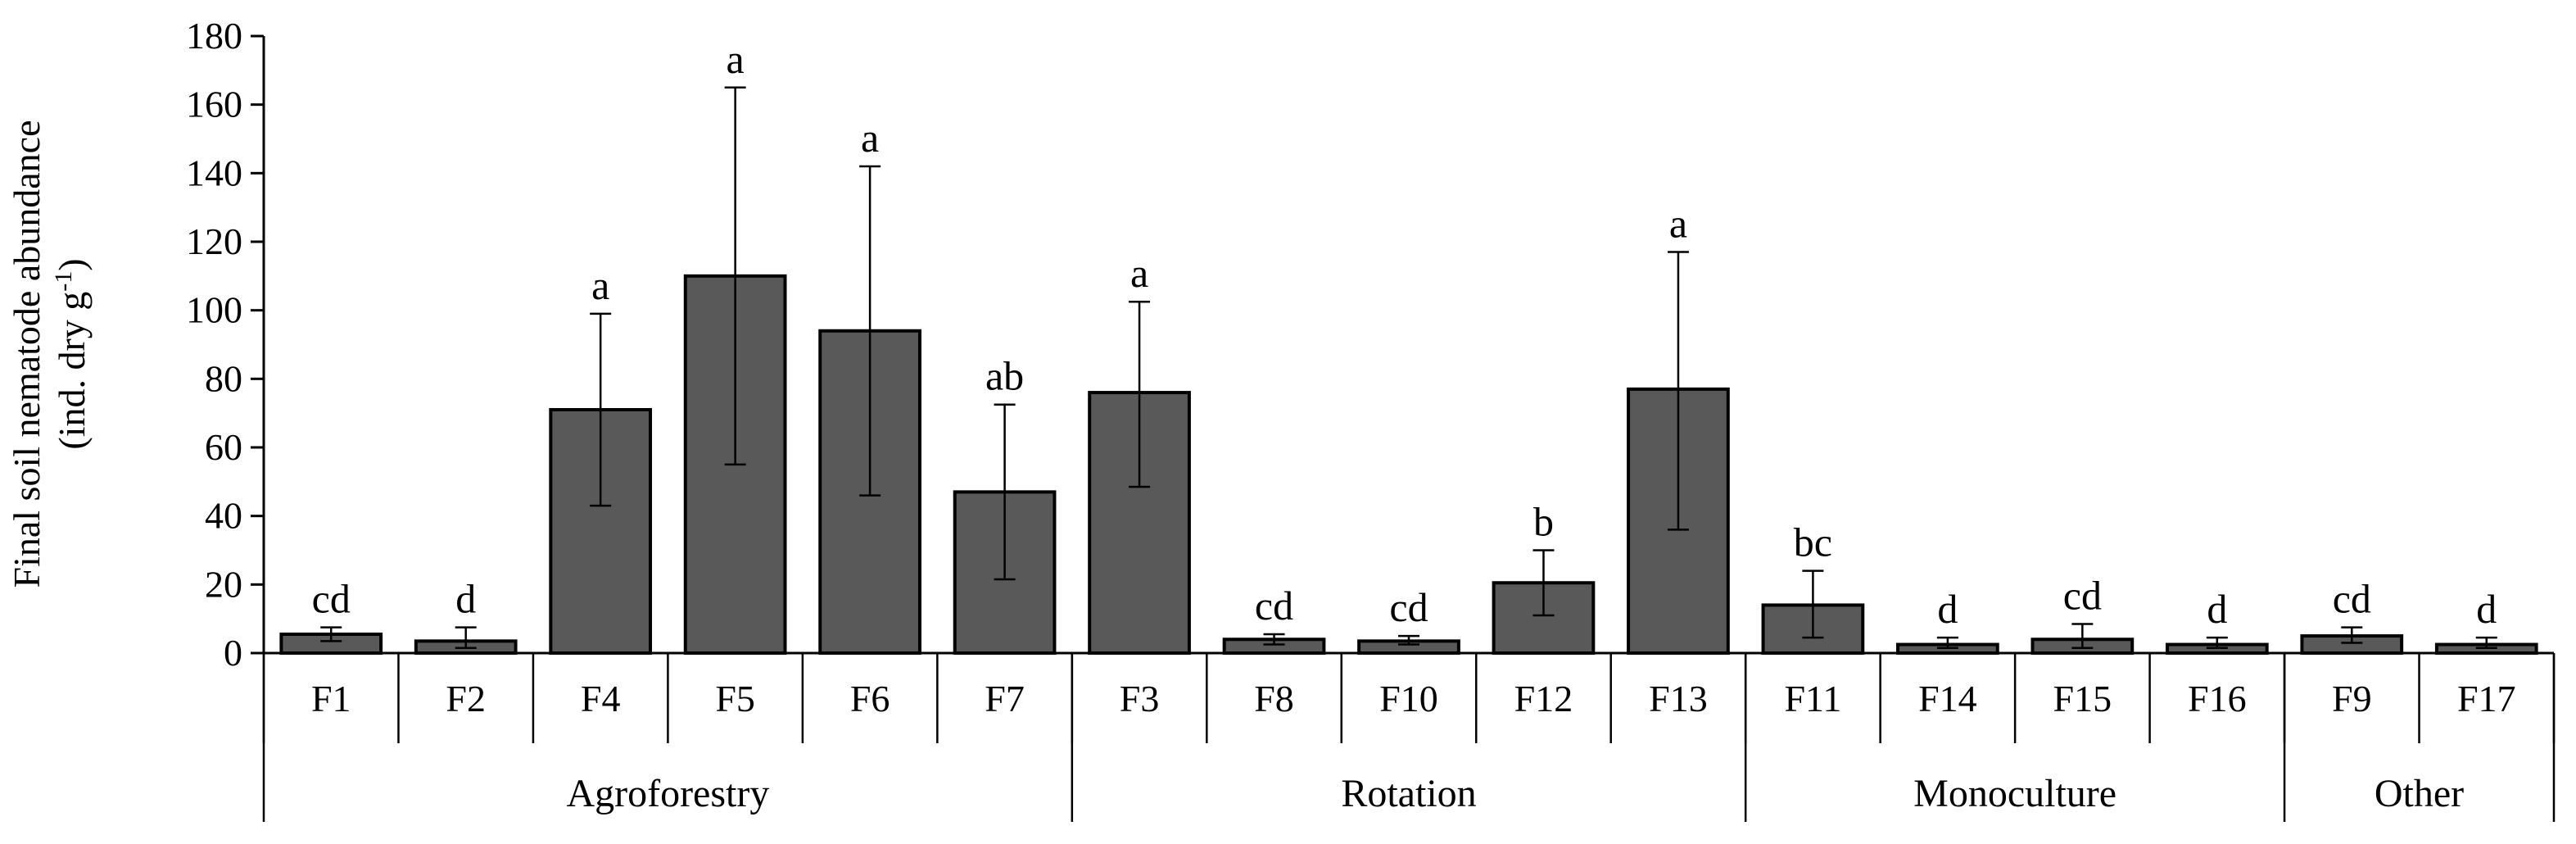  Describe the element at coordinates (465, 599) in the screenshot. I see `significance-label-F2: d` at that location.